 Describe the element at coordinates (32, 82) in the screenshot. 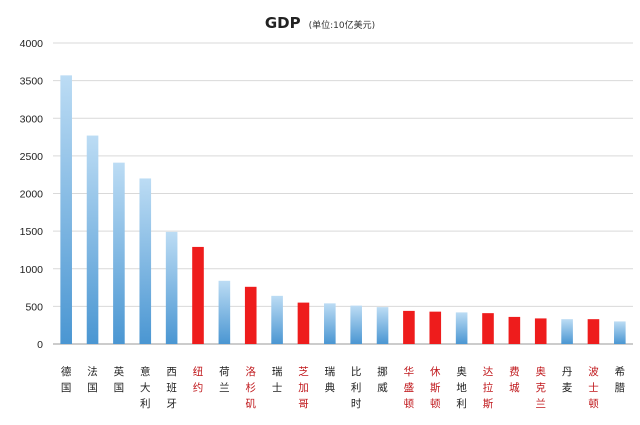

I see `y-tick-label: 3500` at that location.